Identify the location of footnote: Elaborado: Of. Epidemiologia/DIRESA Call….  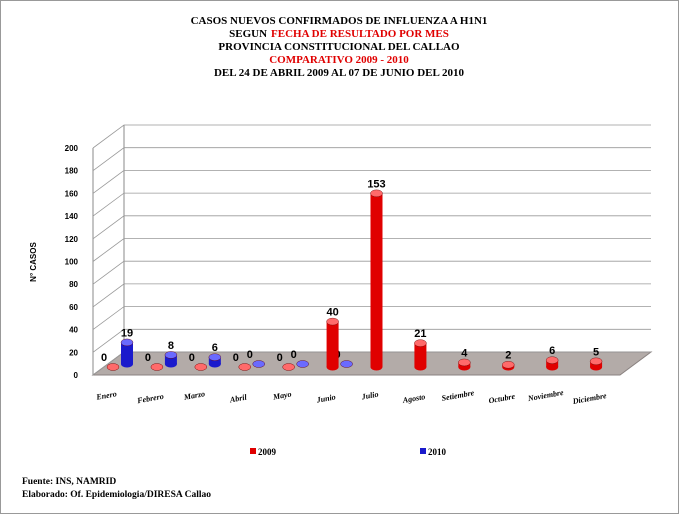
(116, 495).